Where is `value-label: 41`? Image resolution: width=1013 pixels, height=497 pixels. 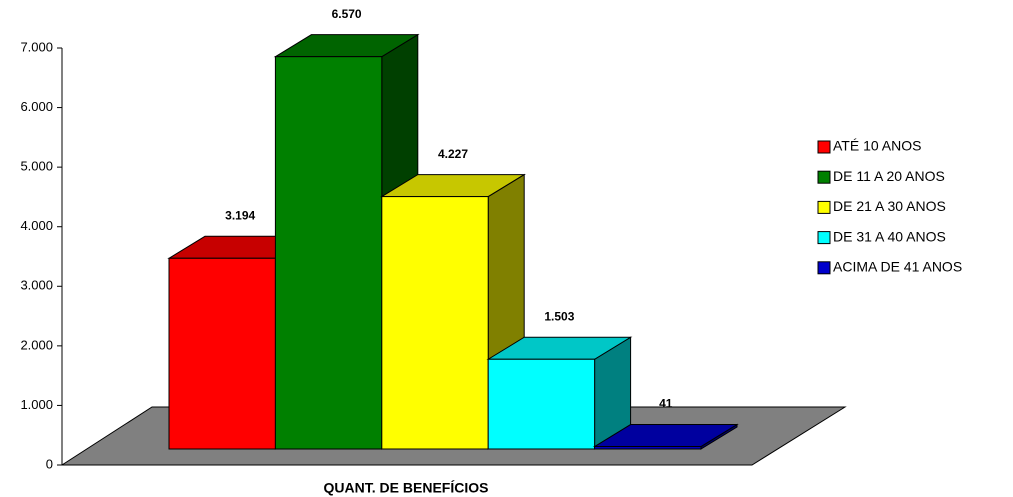 value-label: 41 is located at coordinates (666, 404).